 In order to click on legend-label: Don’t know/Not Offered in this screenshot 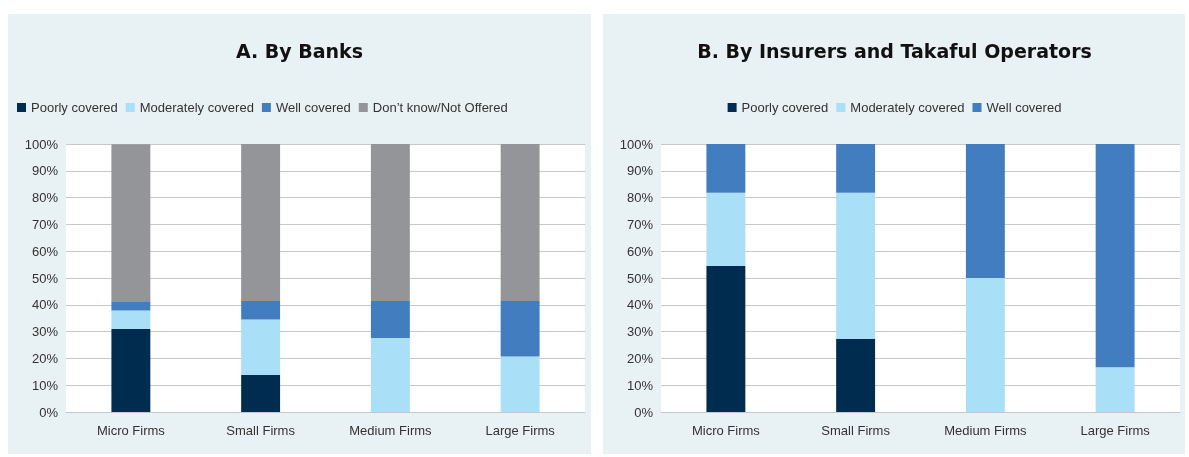, I will do `click(440, 107)`.